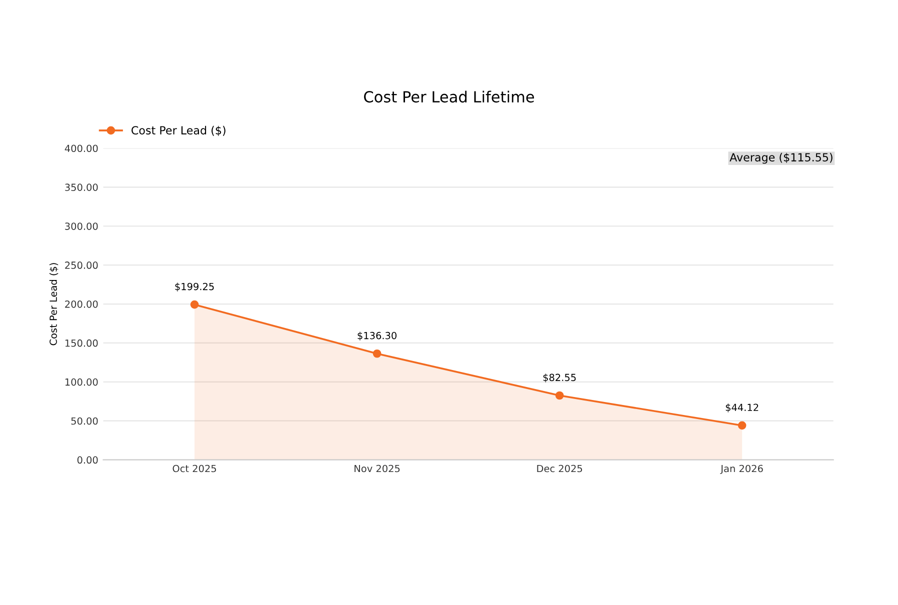 The height and width of the screenshot is (605, 898). What do you see at coordinates (84, 421) in the screenshot?
I see `y-tick-label: 50.00` at bounding box center [84, 421].